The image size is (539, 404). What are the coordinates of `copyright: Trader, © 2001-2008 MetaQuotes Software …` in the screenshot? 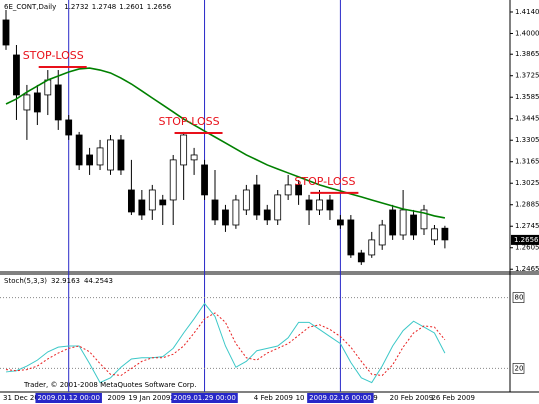 It's located at (109, 385).